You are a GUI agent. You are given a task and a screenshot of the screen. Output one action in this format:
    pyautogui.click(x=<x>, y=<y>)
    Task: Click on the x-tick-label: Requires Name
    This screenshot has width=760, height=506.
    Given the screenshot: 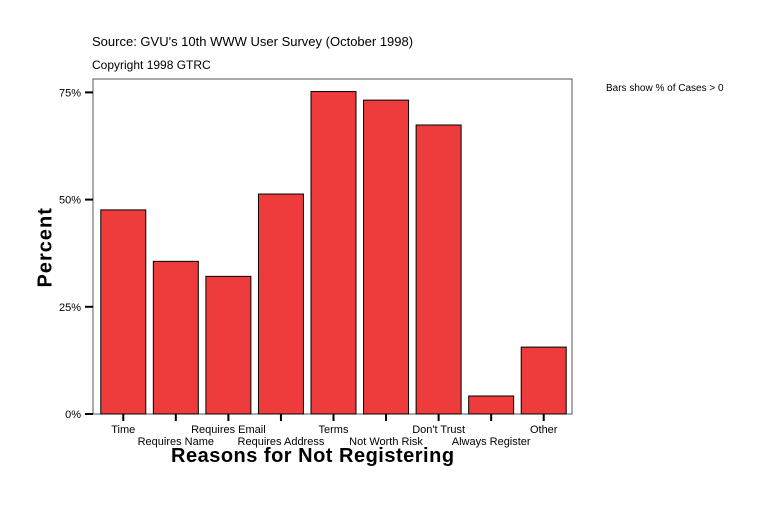 What is the action you would take?
    pyautogui.click(x=176, y=442)
    